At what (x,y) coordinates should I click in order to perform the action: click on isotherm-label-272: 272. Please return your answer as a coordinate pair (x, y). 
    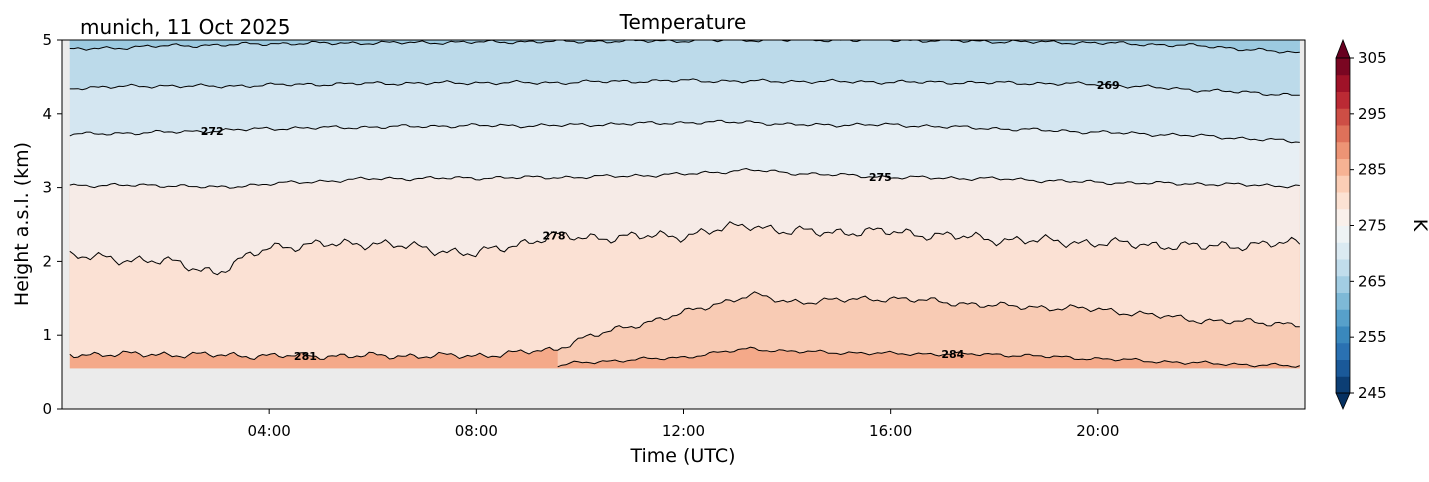
    Looking at the image, I should click on (212, 131).